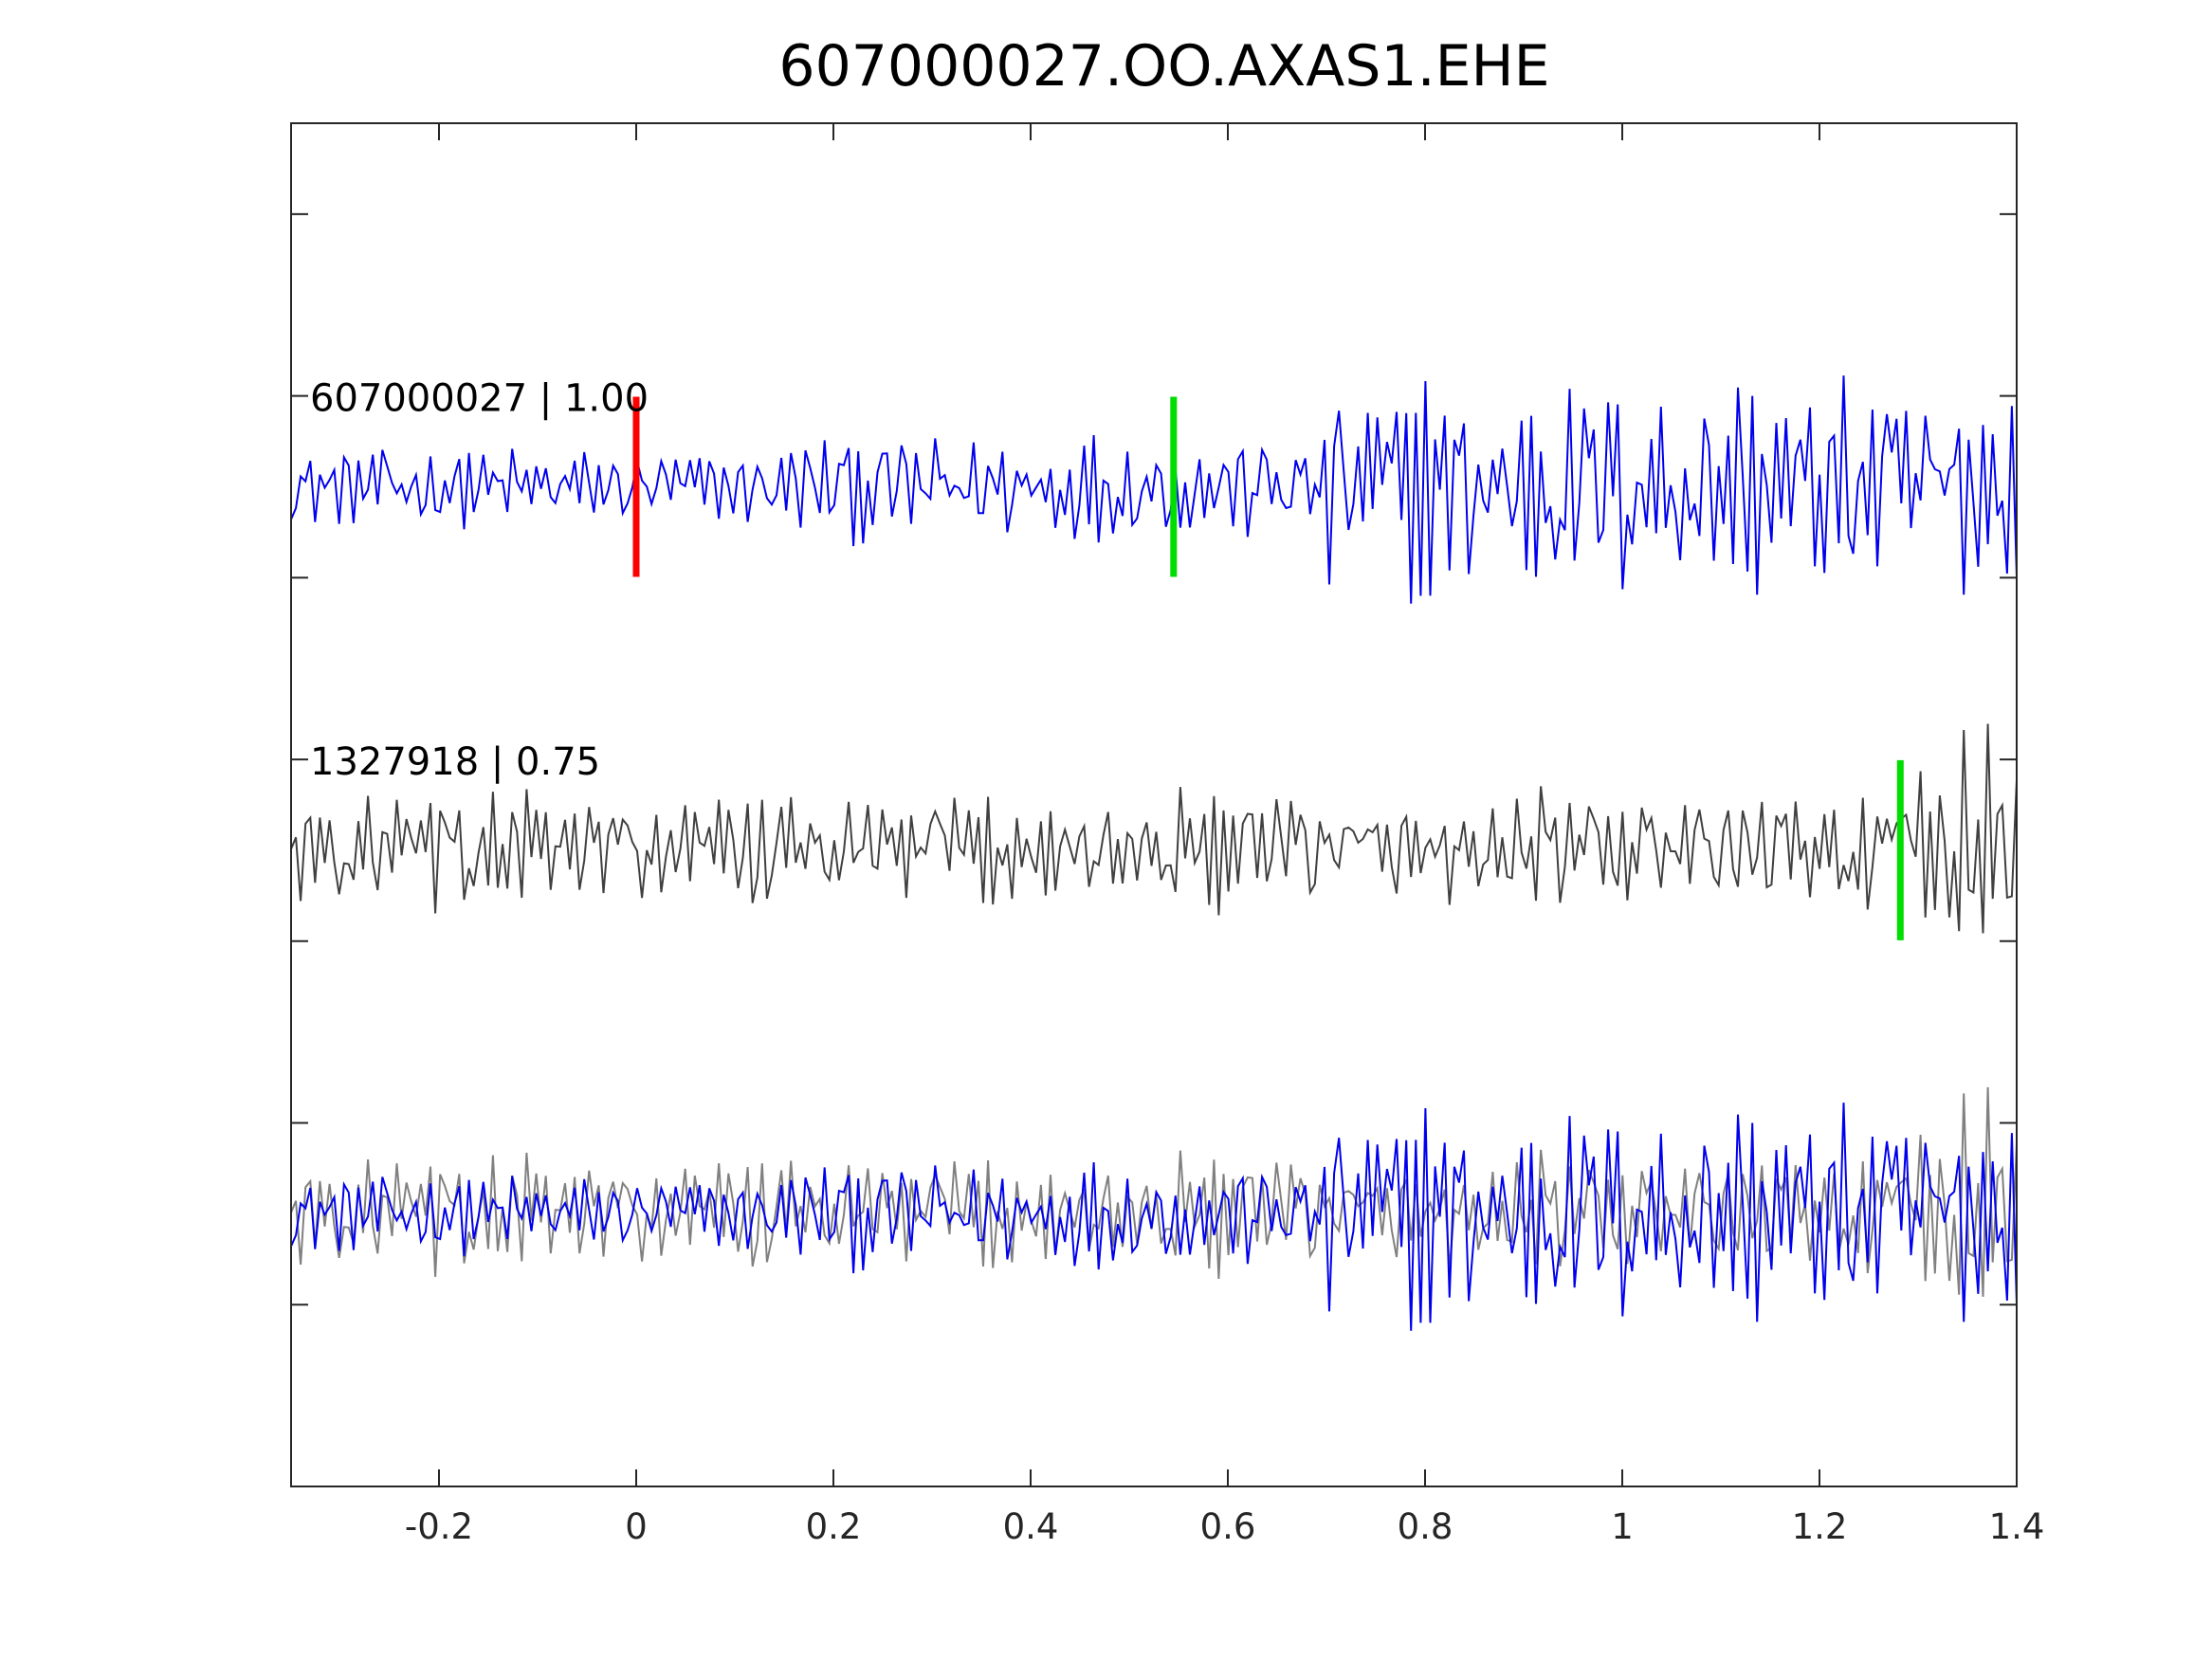 The width and height of the screenshot is (2212, 1659). Describe the element at coordinates (1228, 1526) in the screenshot. I see `x-tick-label: 0.6` at that location.